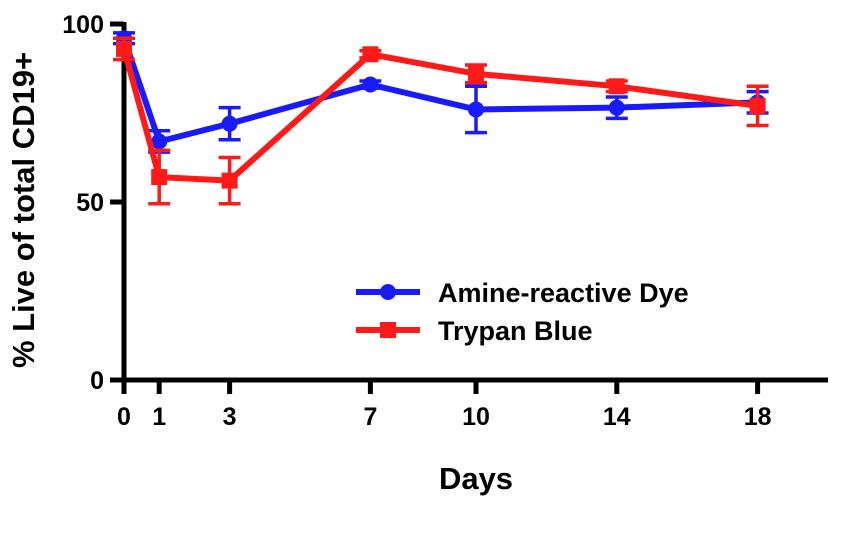 The width and height of the screenshot is (854, 537). I want to click on x-tick-label: 0, so click(124, 417).